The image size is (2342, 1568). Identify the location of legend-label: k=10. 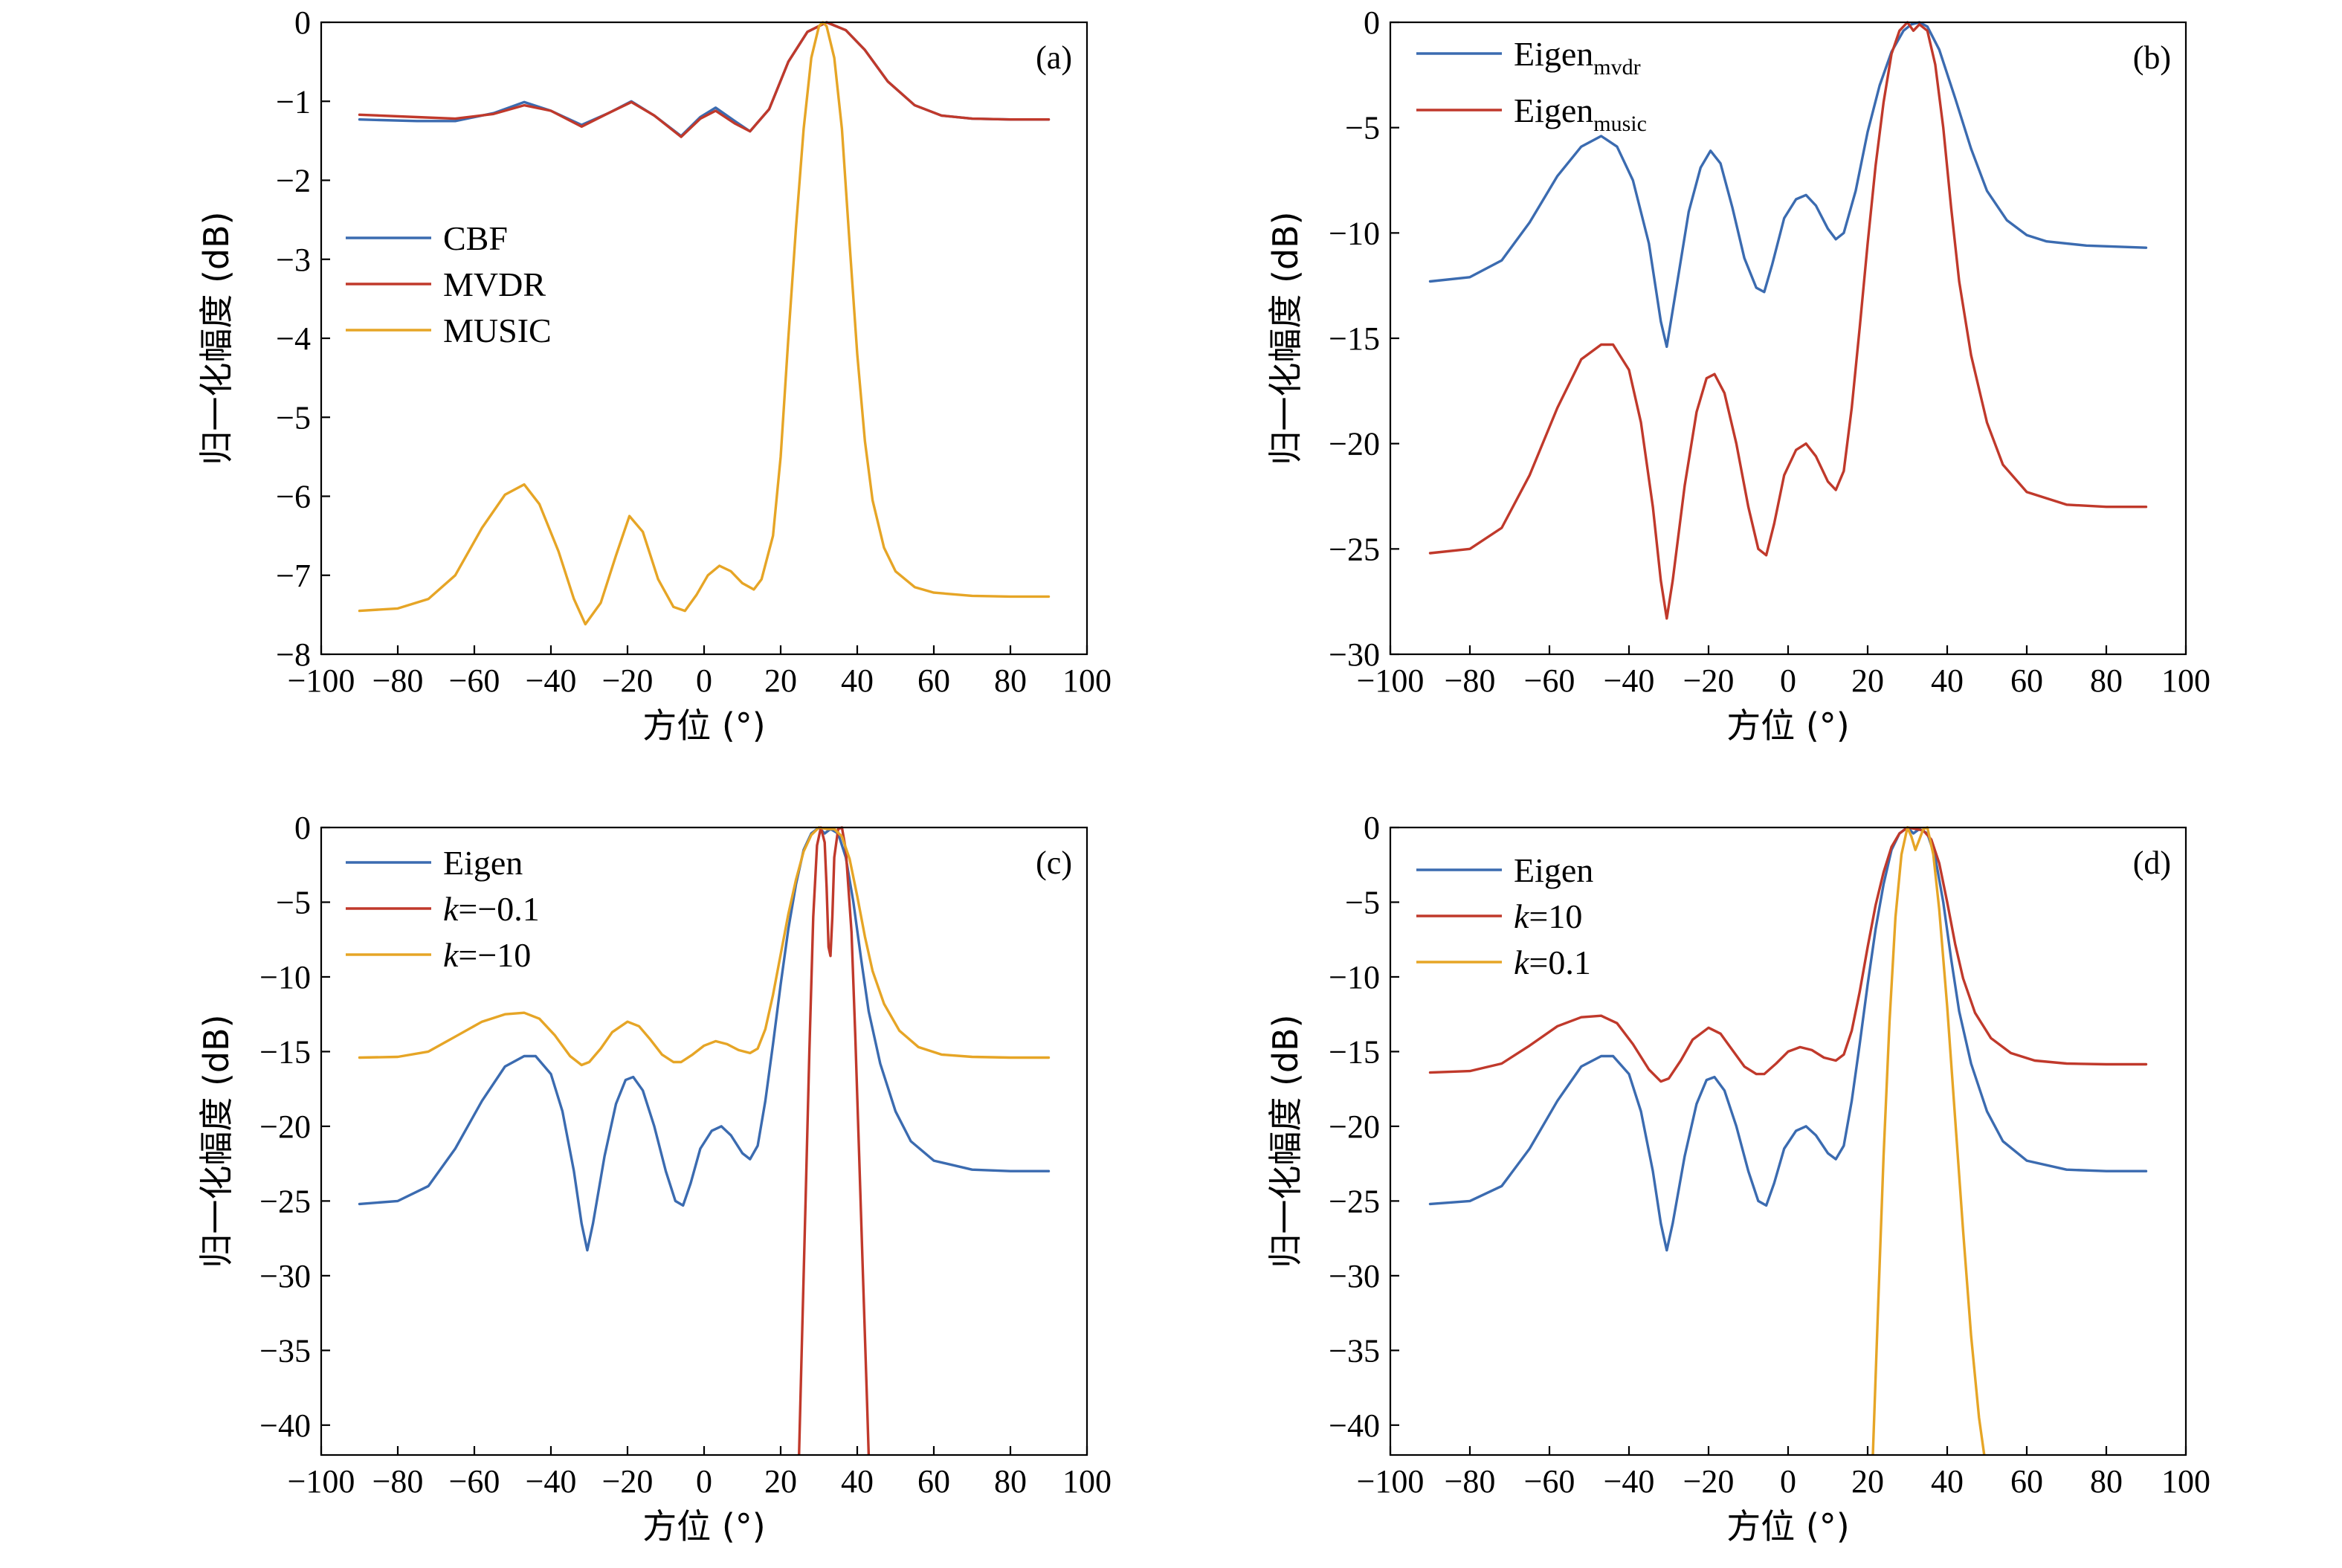
(1548, 916).